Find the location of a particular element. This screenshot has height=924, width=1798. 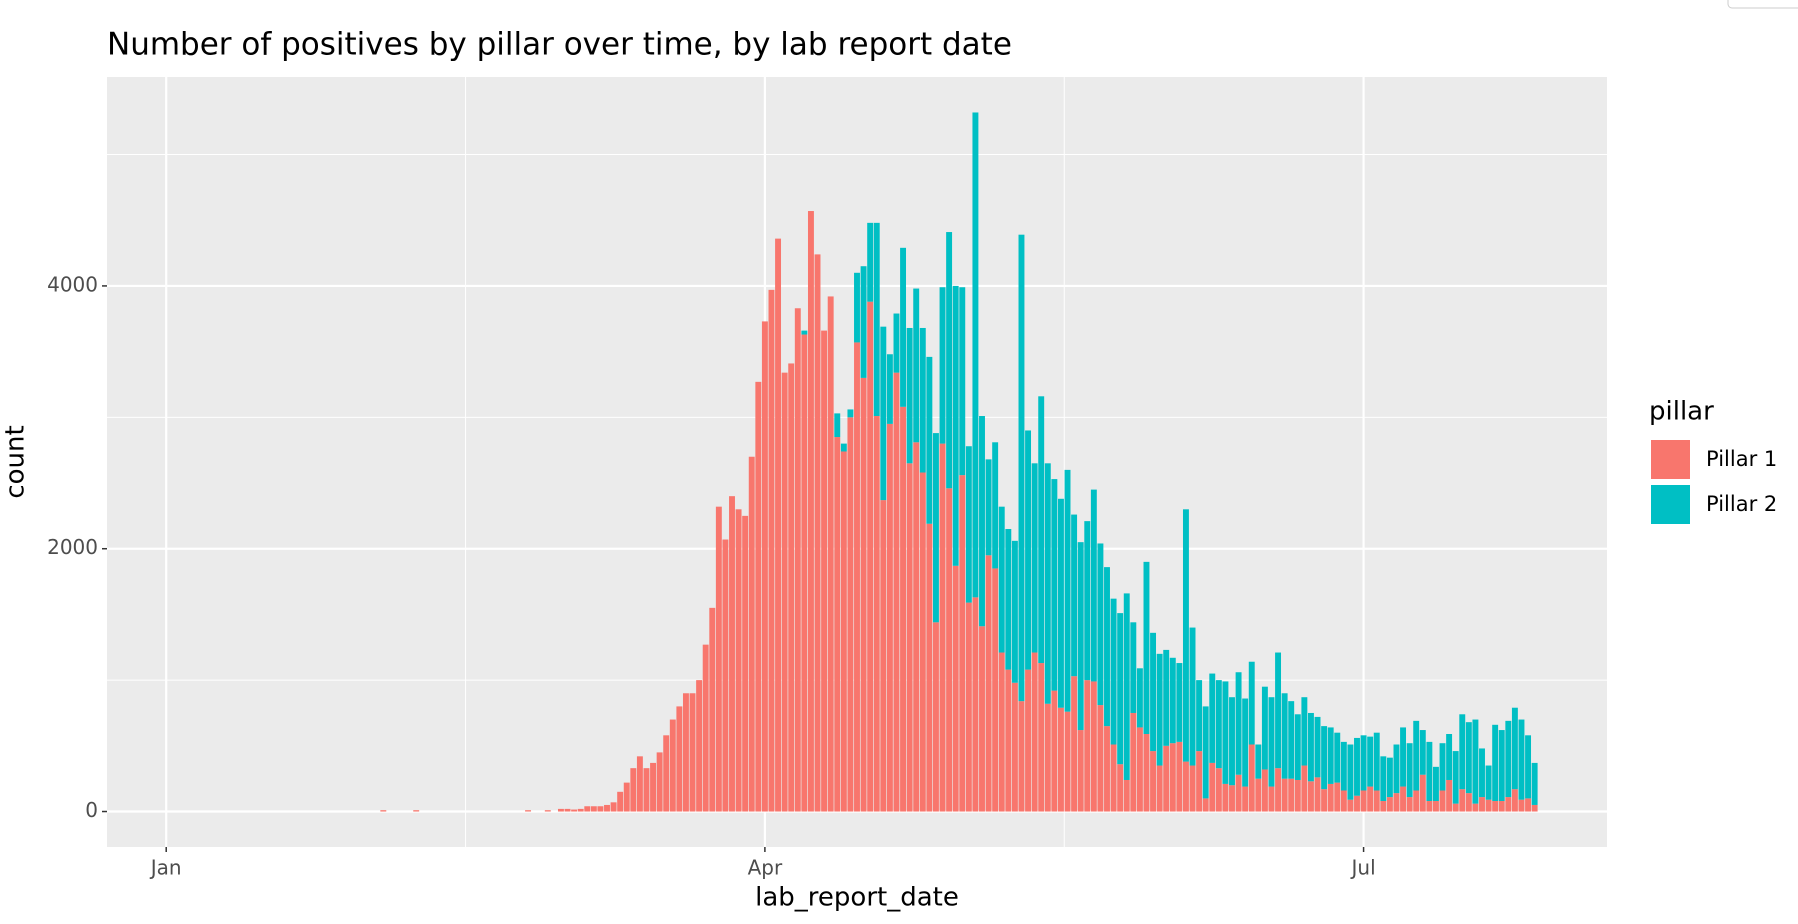

x-axis-title: lab_report_date is located at coordinates (857, 898).